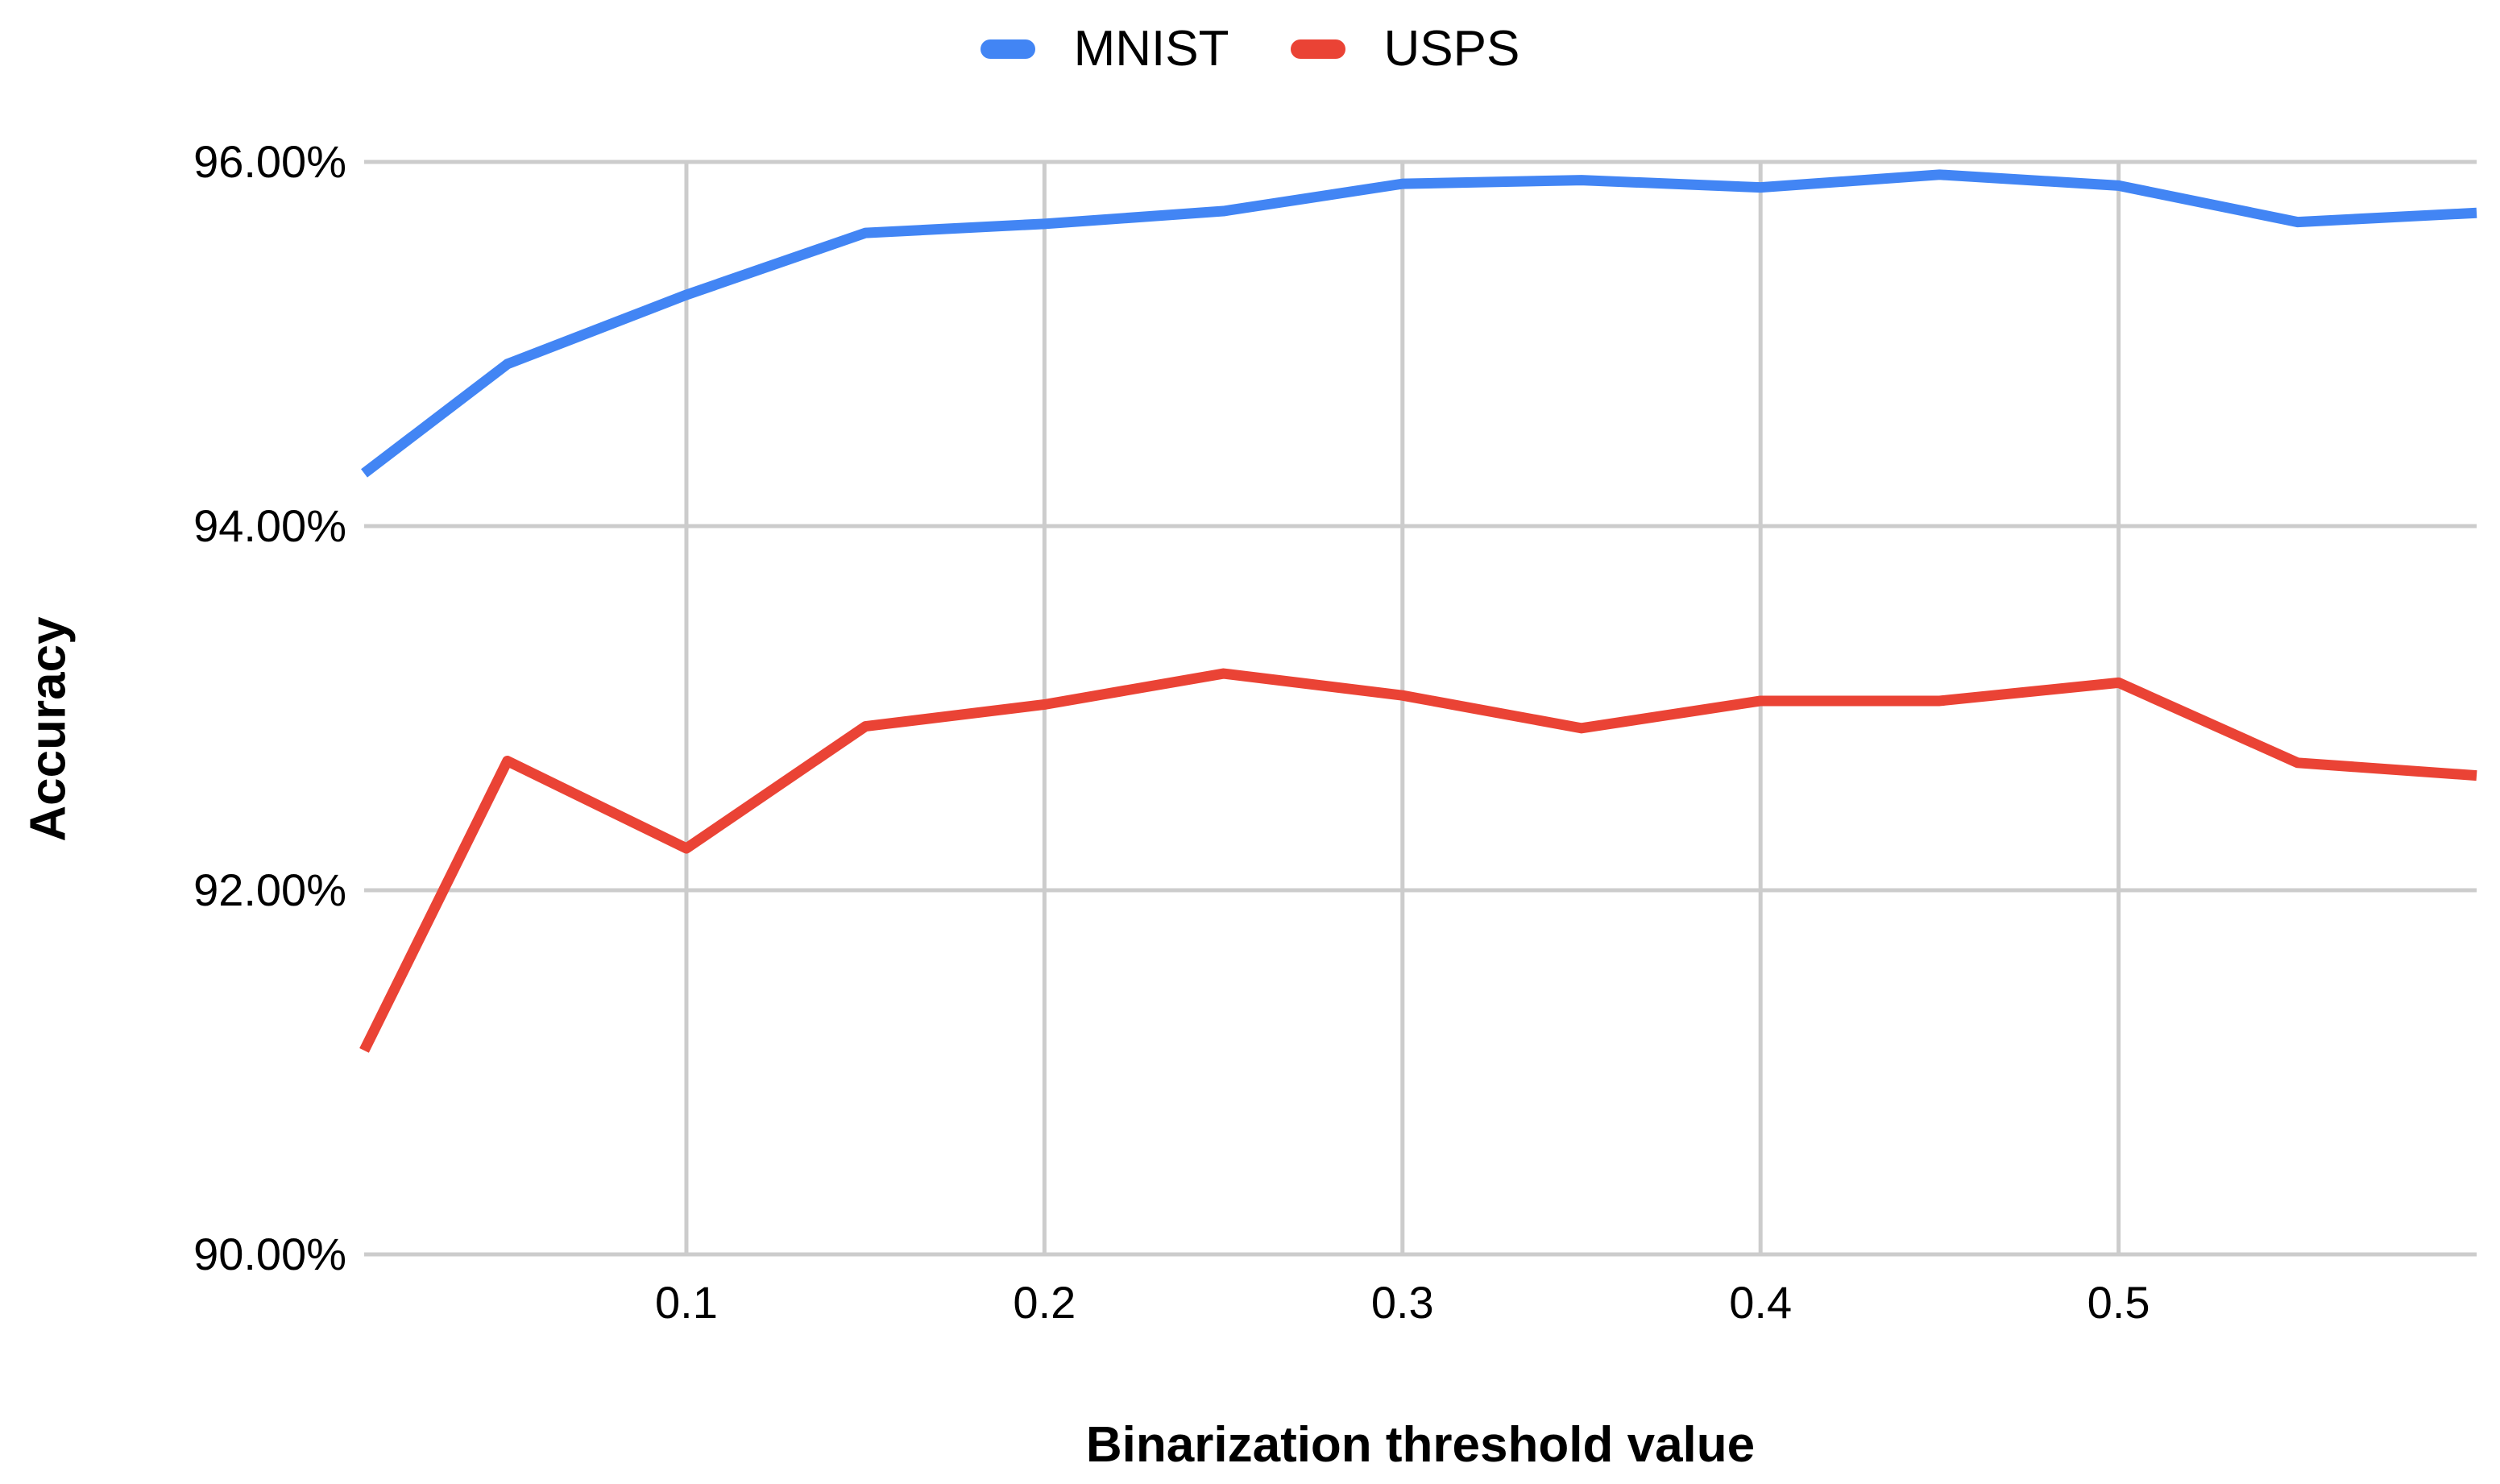  I want to click on y-tick-label: 92.00%, so click(269, 889).